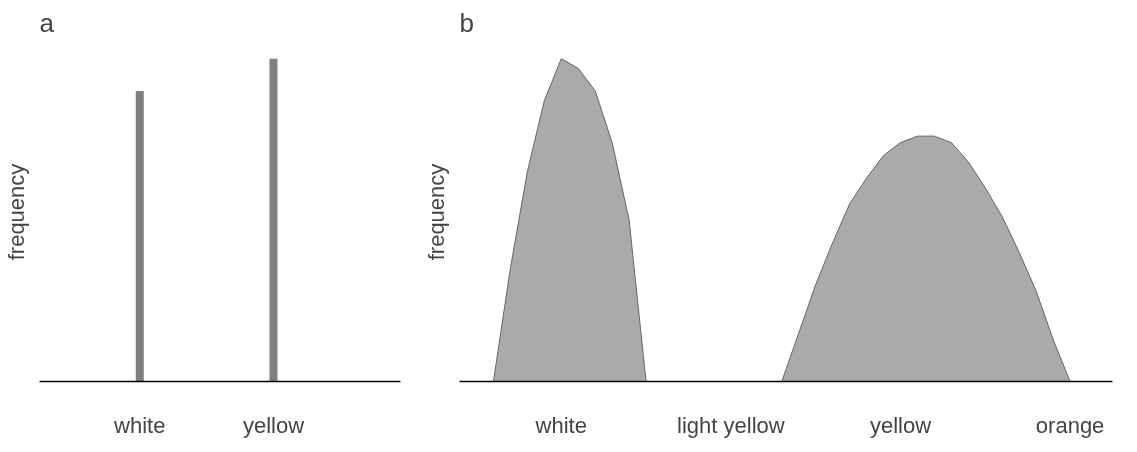  What do you see at coordinates (47, 22) in the screenshot?
I see `chart-title: a` at bounding box center [47, 22].